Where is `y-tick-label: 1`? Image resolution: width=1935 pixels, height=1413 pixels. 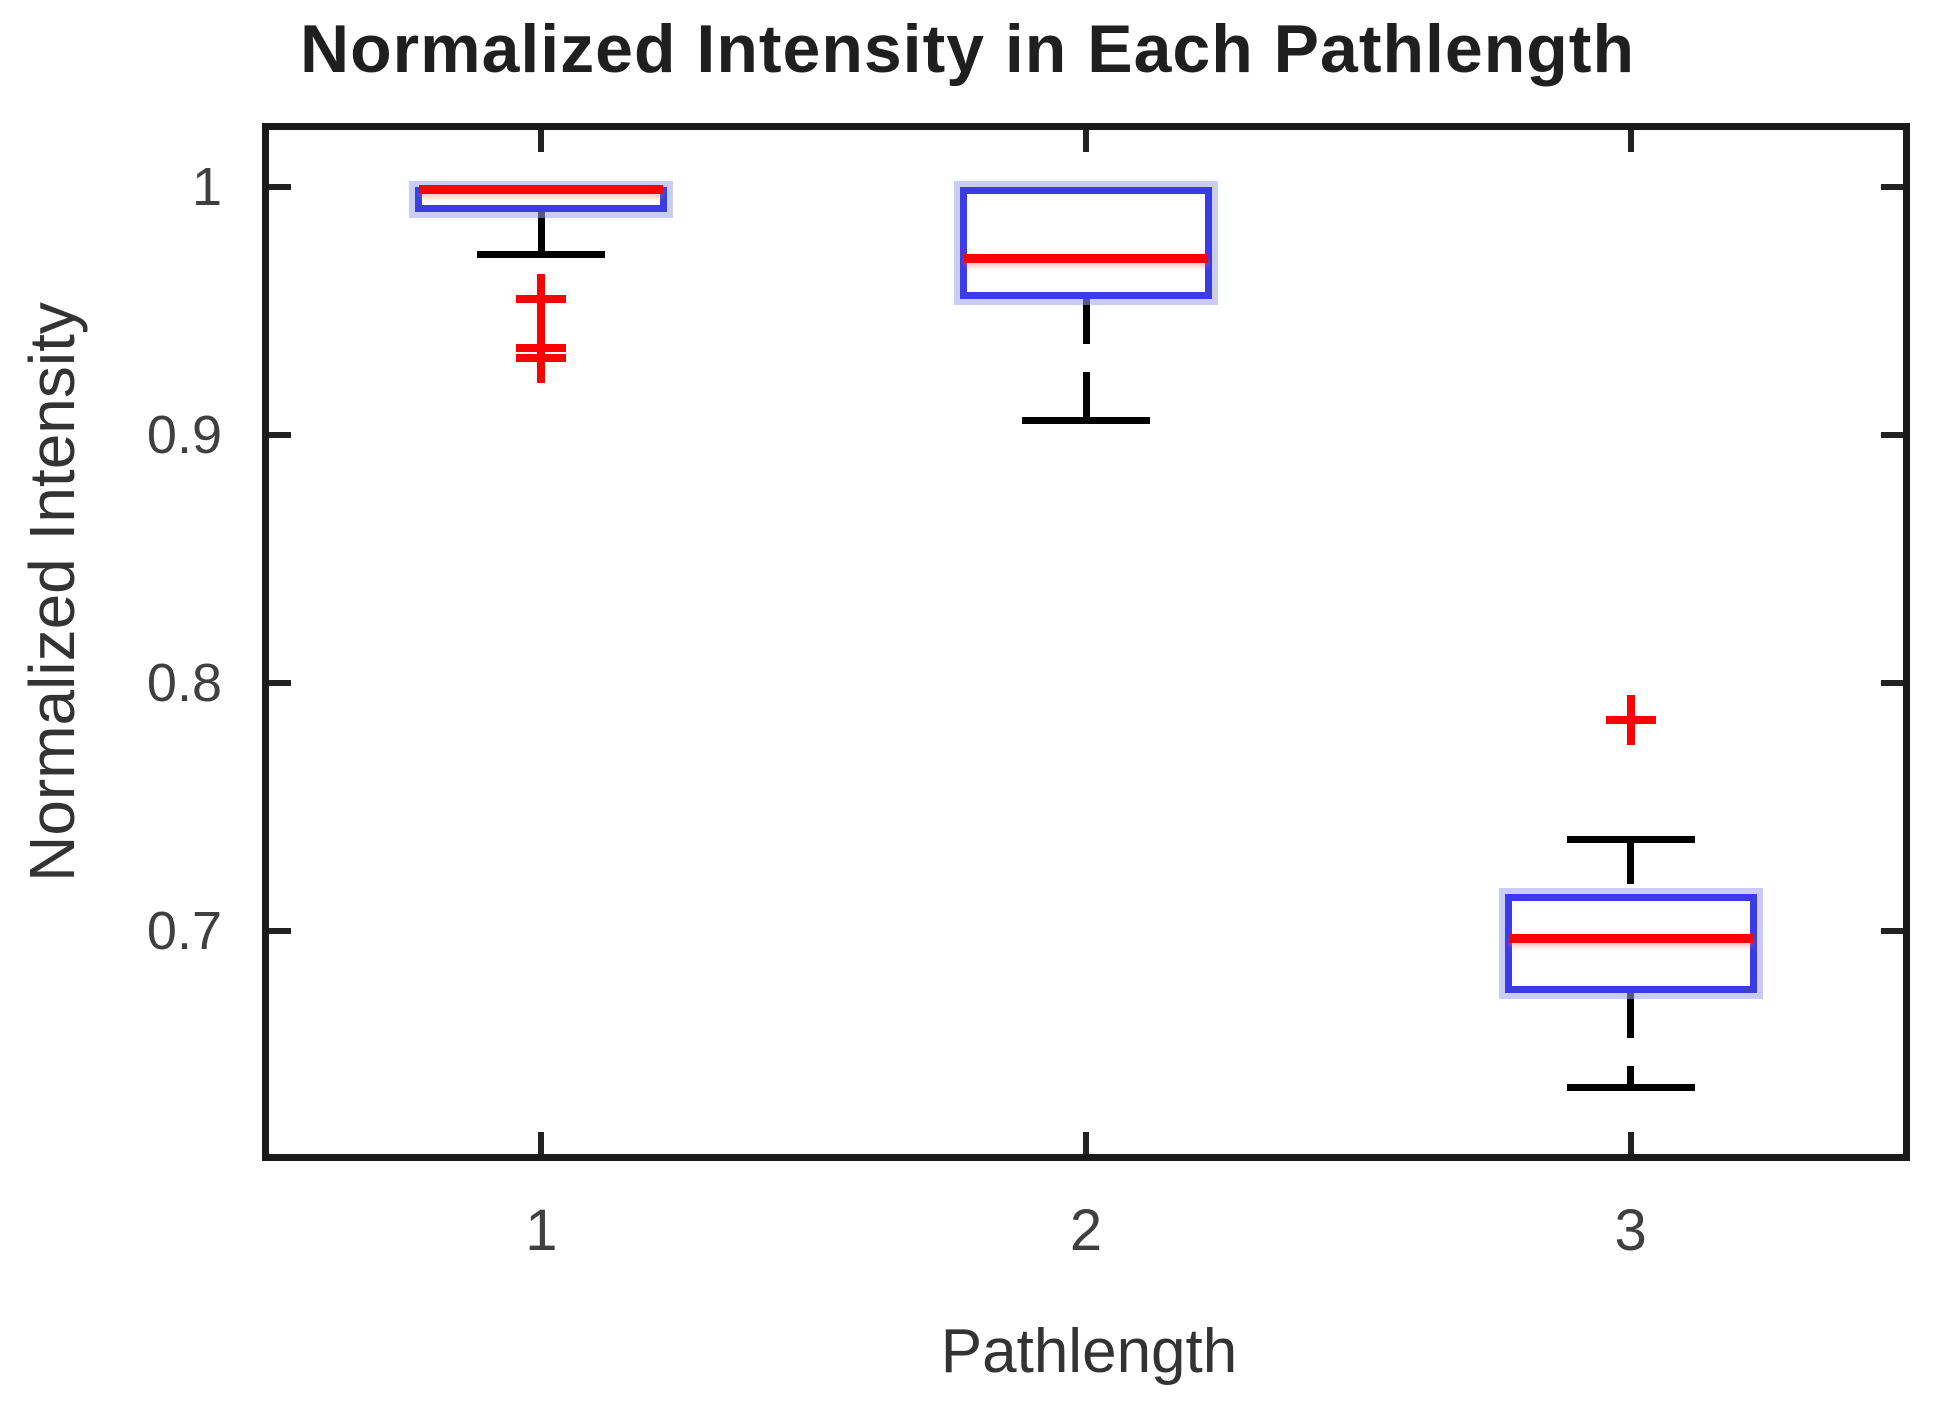 y-tick-label: 1 is located at coordinates (206, 187).